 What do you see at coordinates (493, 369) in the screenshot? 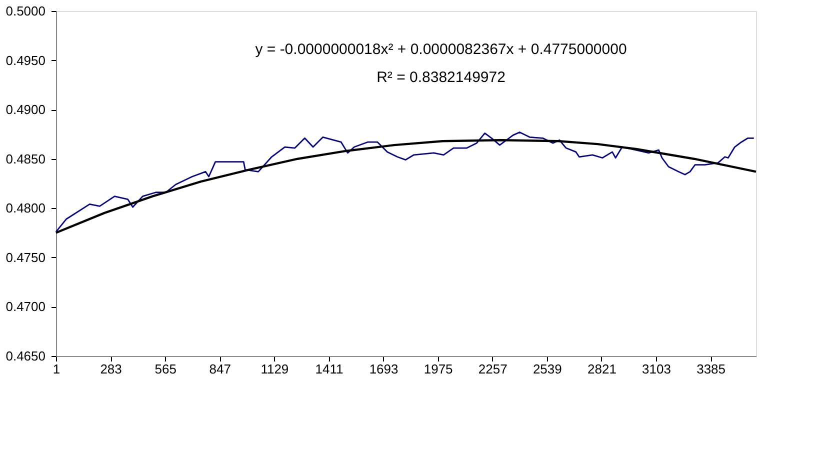
I see `x-tick-label: 2257` at bounding box center [493, 369].